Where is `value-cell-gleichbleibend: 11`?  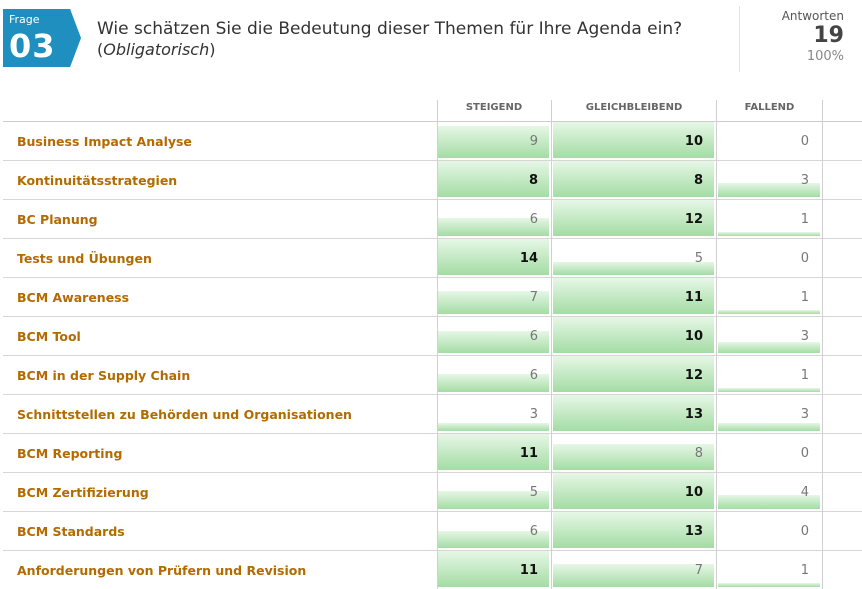 value-cell-gleichbleibend: 11 is located at coordinates (633, 297).